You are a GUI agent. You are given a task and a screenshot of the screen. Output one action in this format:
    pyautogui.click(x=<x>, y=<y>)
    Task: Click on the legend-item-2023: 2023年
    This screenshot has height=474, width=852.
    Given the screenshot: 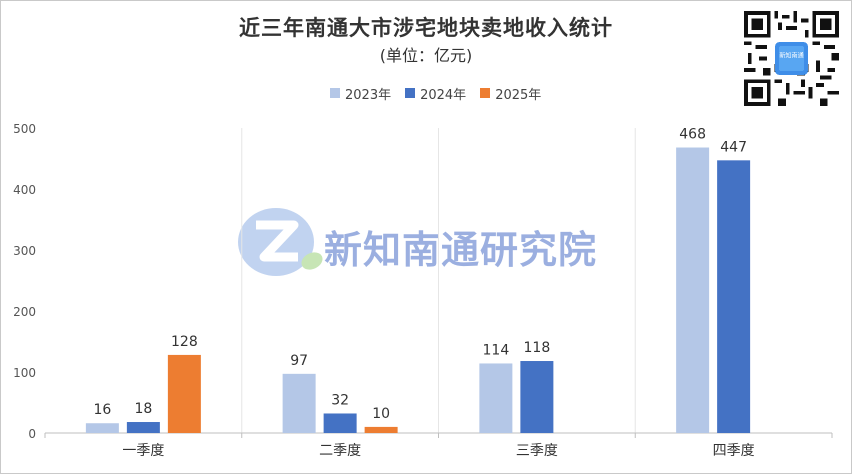 What is the action you would take?
    pyautogui.click(x=360, y=93)
    